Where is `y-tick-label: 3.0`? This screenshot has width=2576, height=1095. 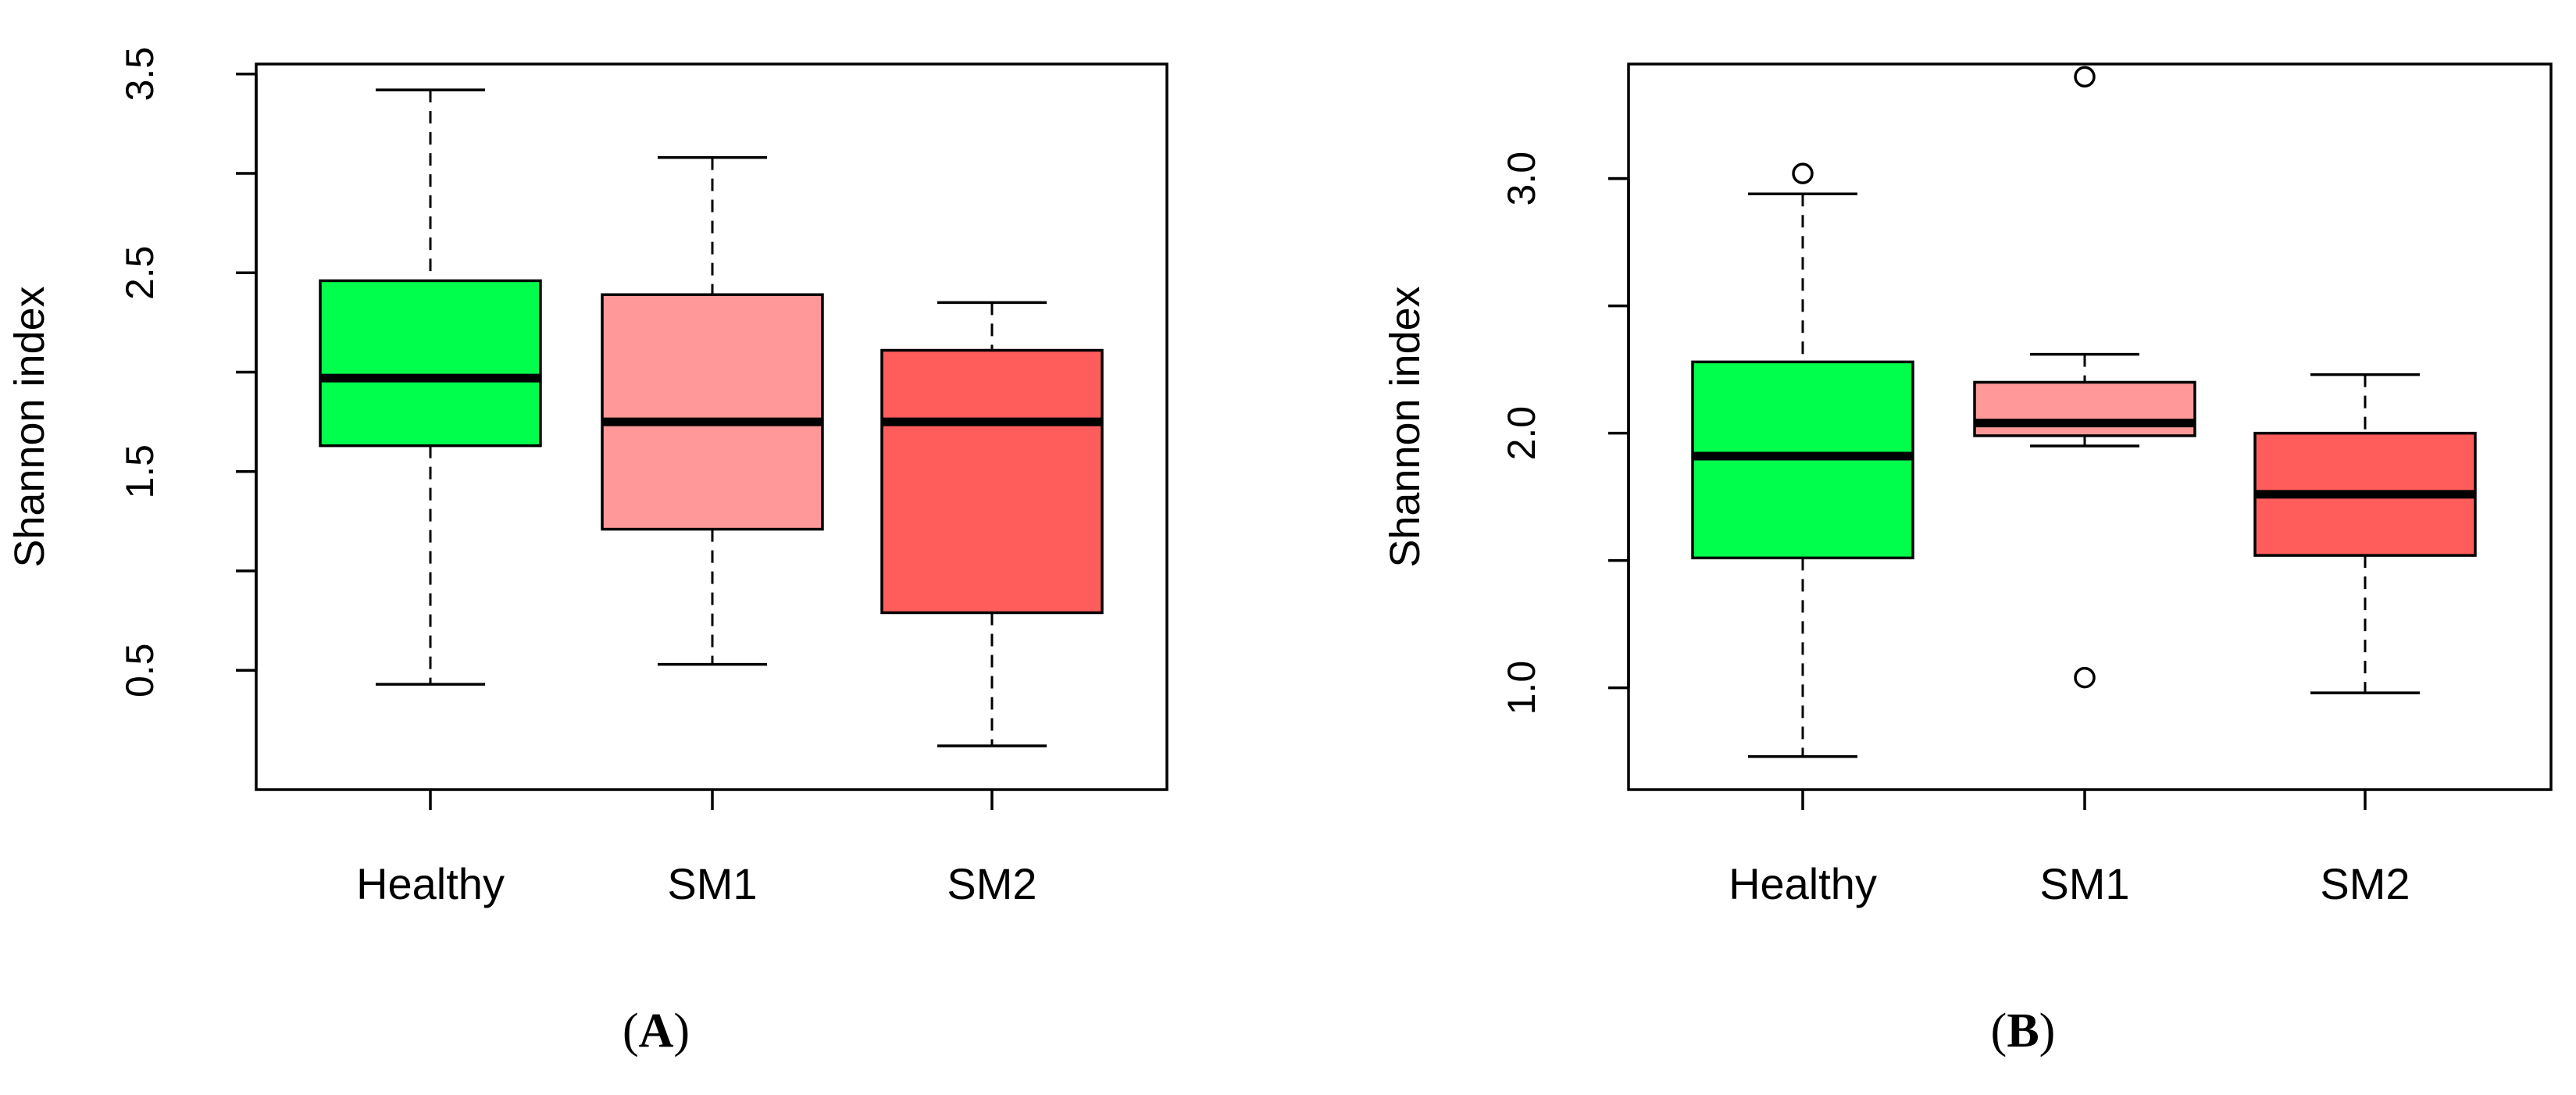 y-tick-label: 3.0 is located at coordinates (1521, 179).